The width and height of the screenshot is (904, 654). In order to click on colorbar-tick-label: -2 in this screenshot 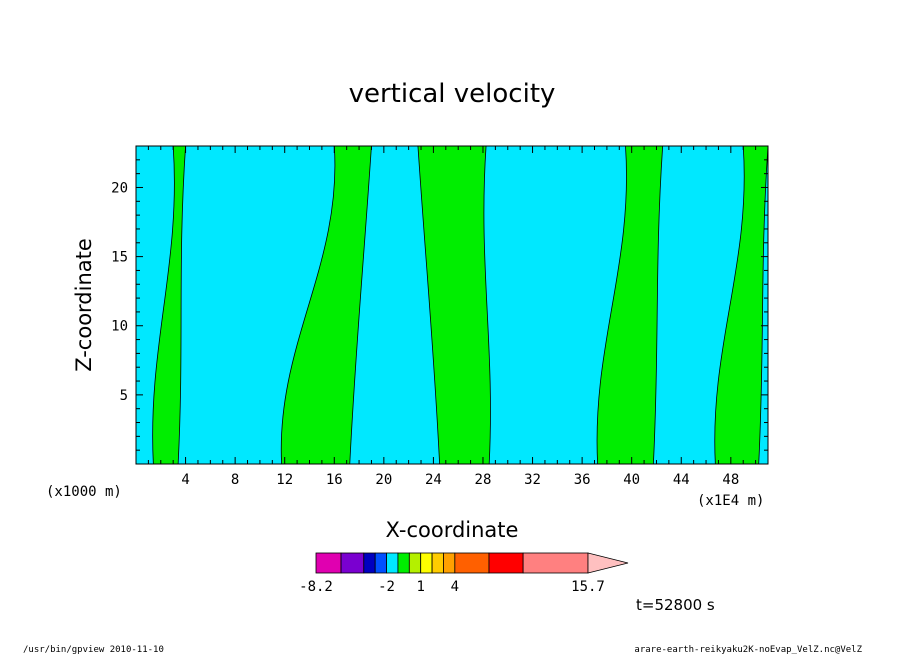, I will do `click(386, 587)`.